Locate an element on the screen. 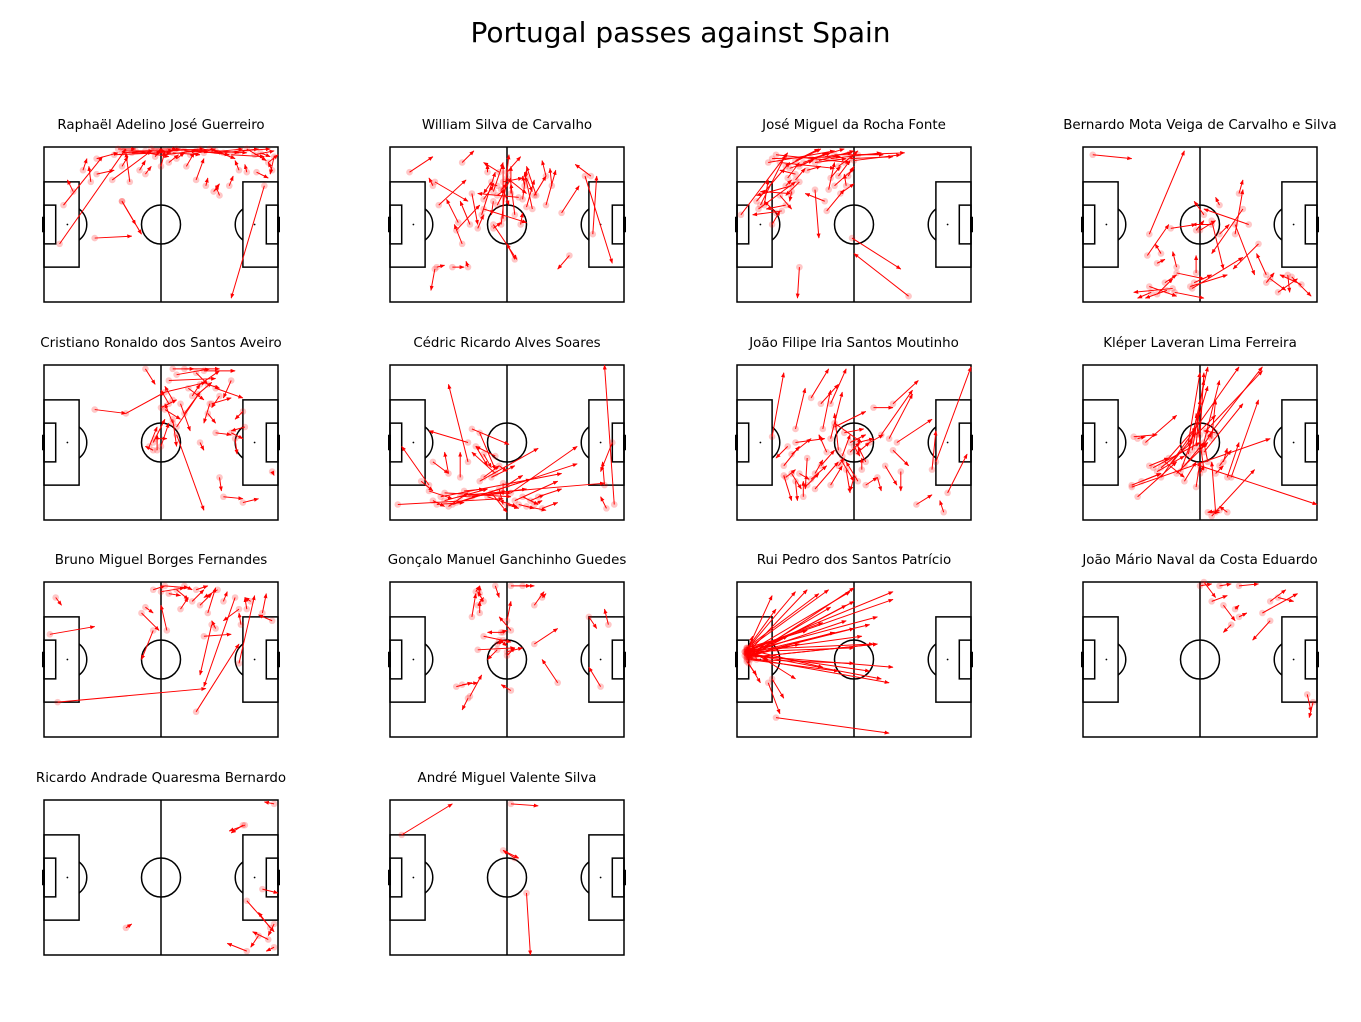  penalty-box-right is located at coordinates (606, 877).